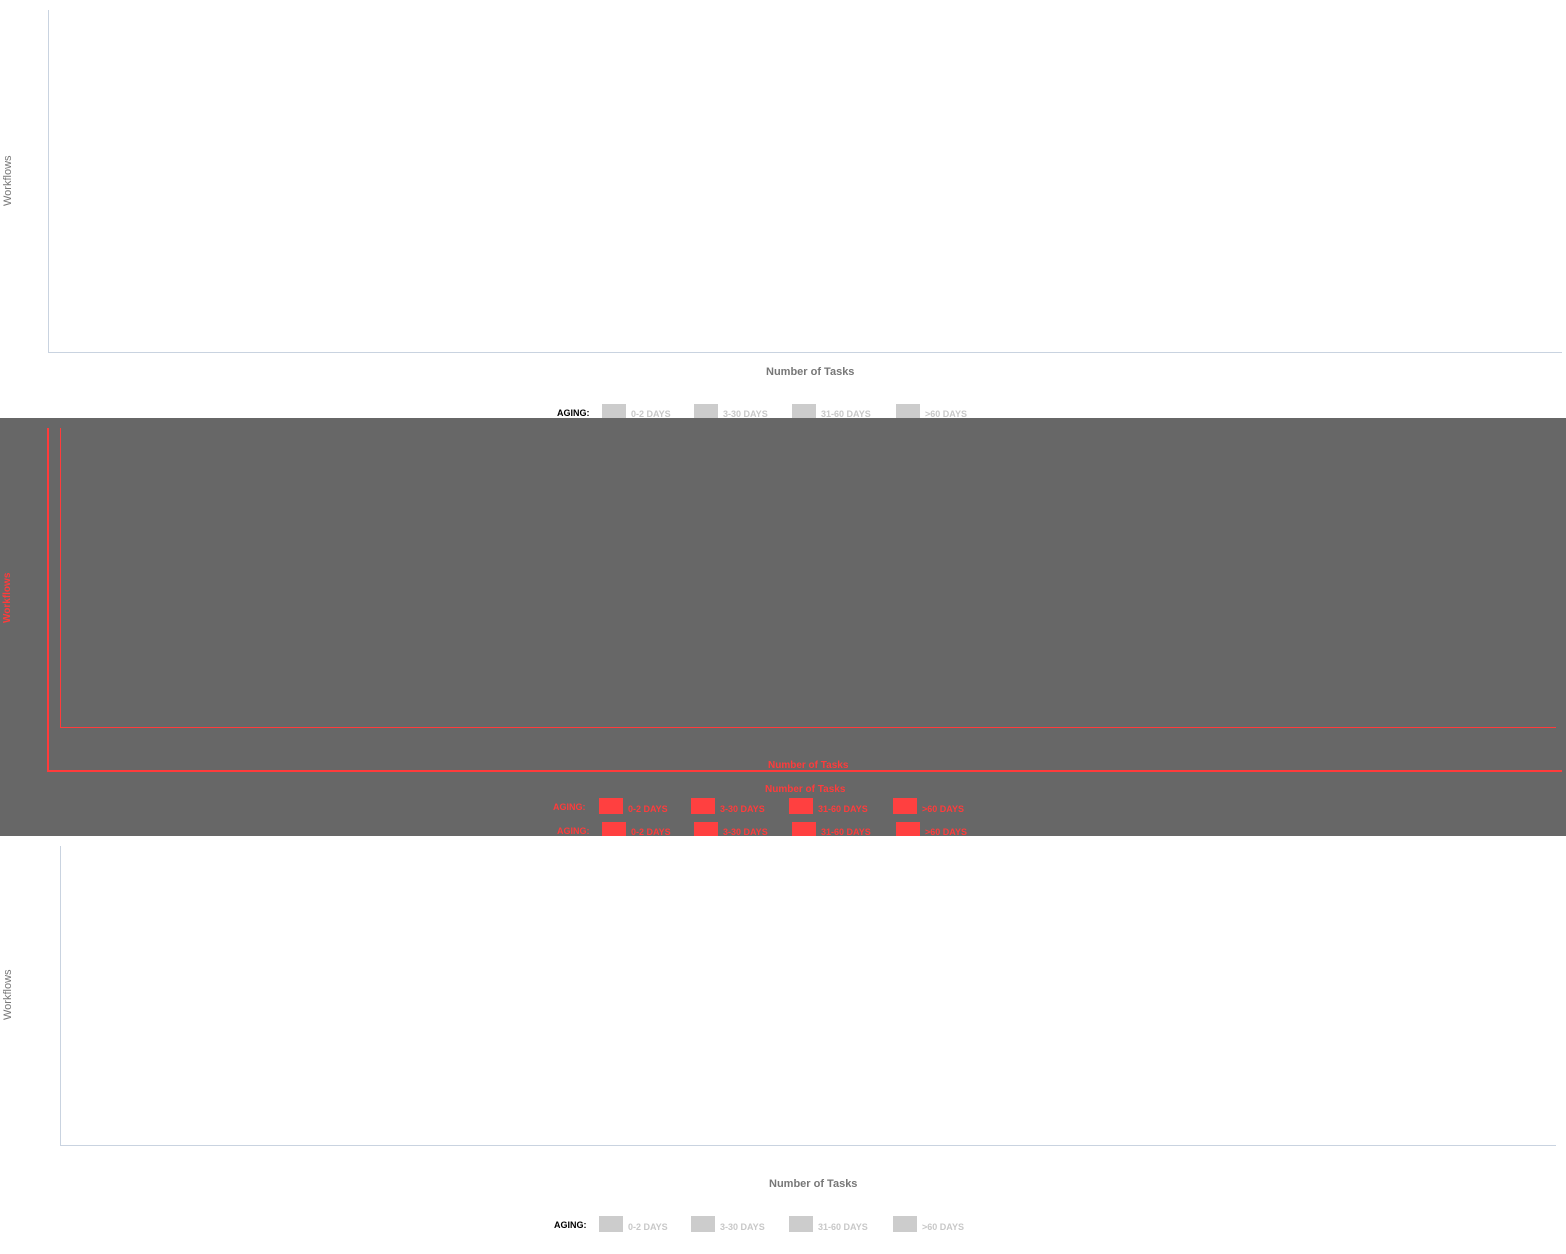  Describe the element at coordinates (946, 831) in the screenshot. I see `overlay-legend-b-label-gt60: >60 DAYS` at that location.